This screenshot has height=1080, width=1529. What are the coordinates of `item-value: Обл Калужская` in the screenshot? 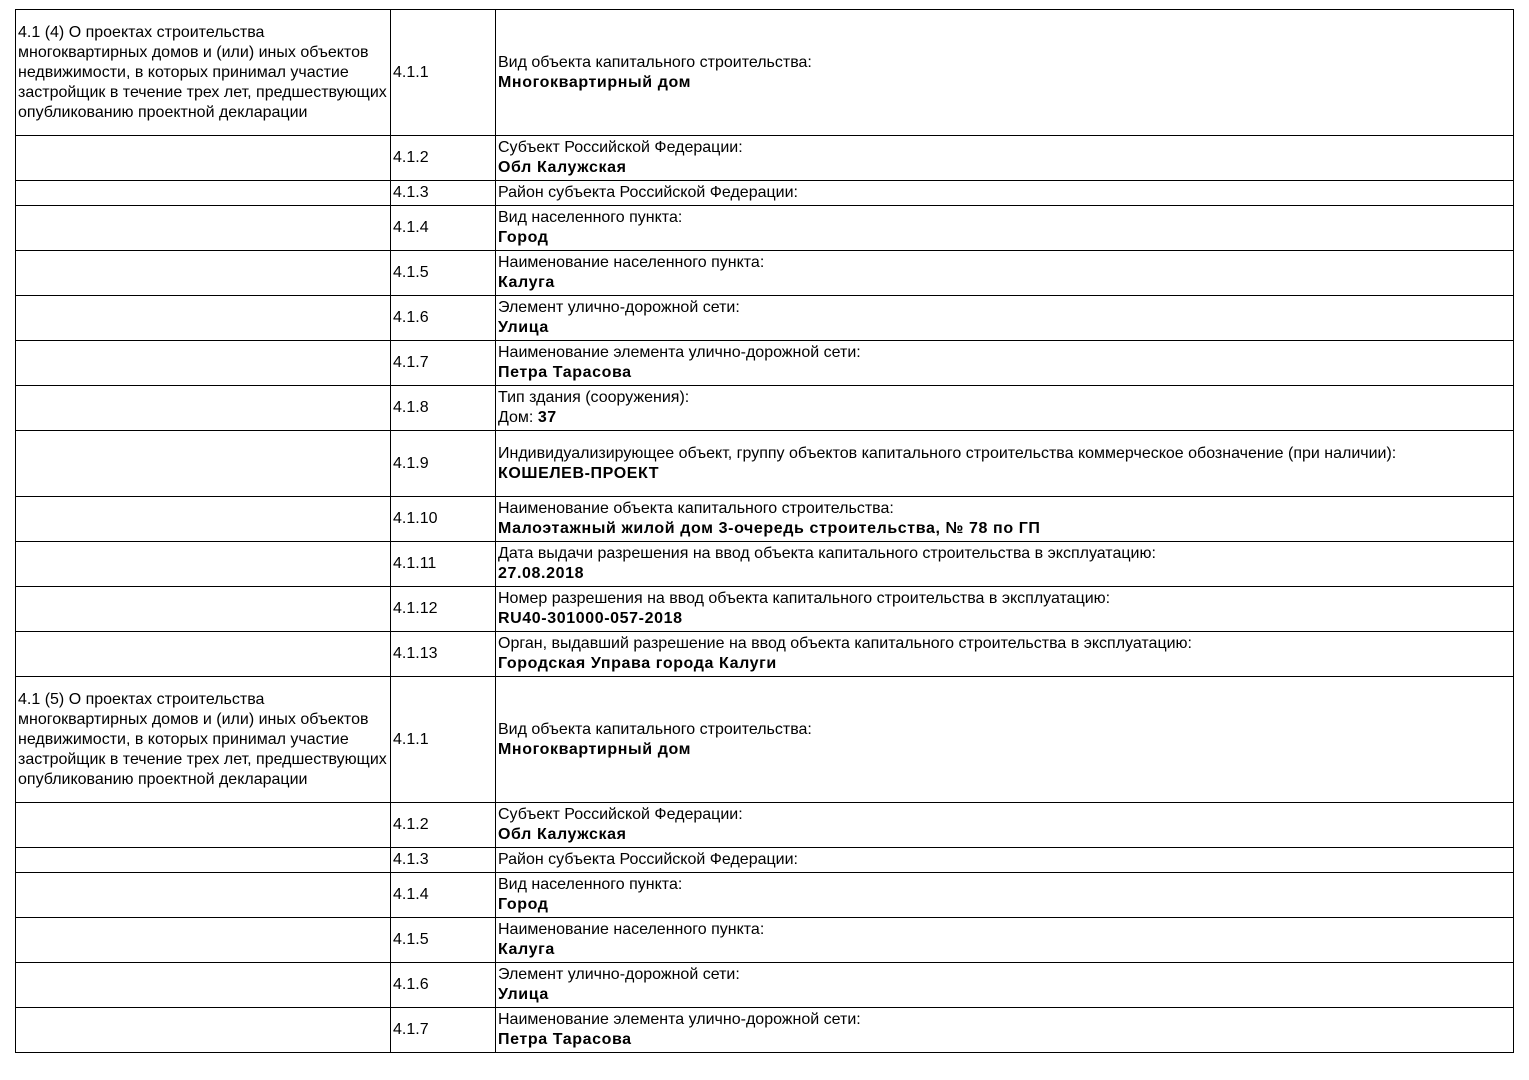 It's located at (562, 167).